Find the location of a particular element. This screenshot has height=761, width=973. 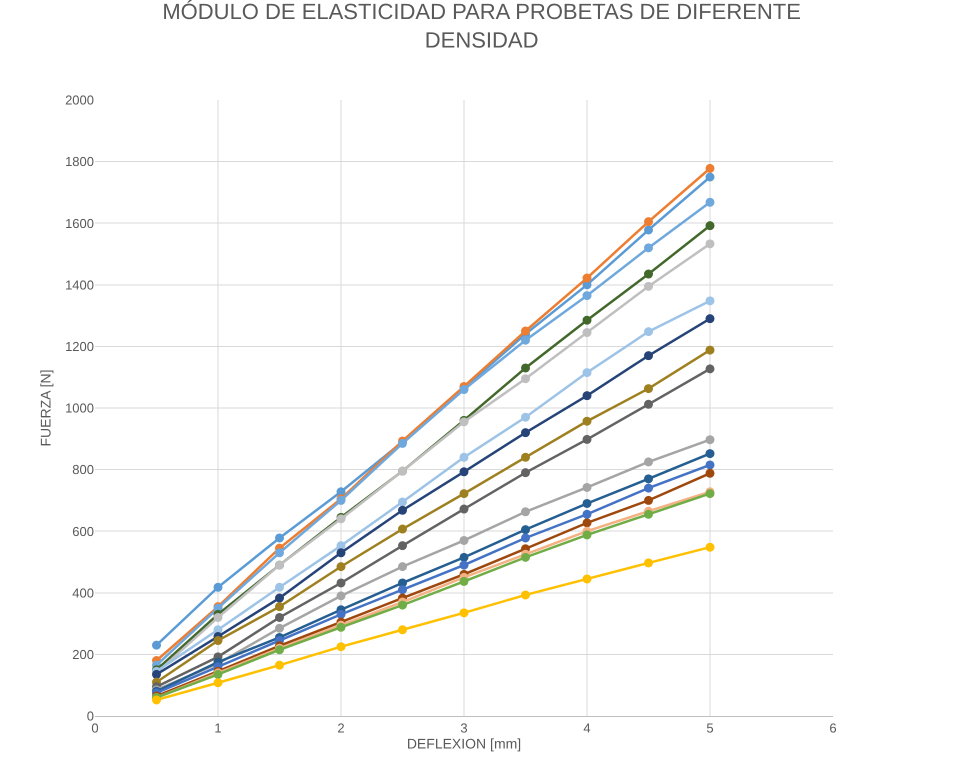

y-tick-label: 600 is located at coordinates (83, 531).